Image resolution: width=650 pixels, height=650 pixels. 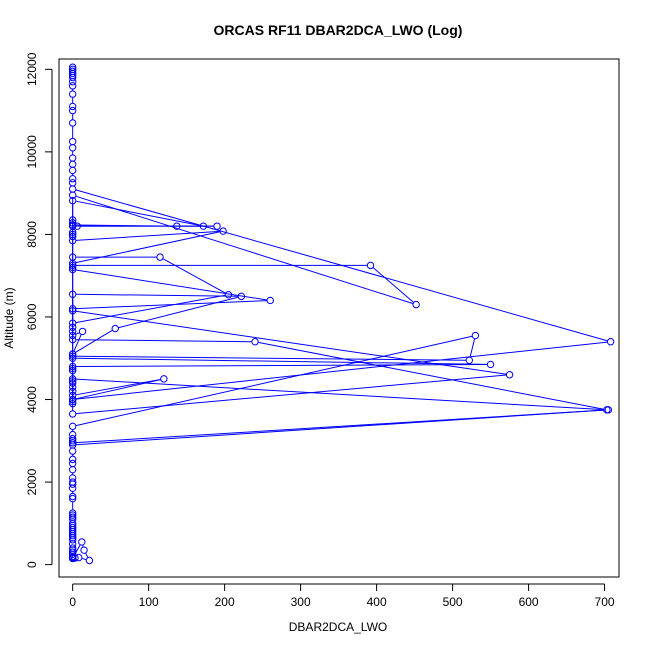 What do you see at coordinates (342, 596) in the screenshot?
I see `x-axis: 0 100 200 300 400 500 600 700` at bounding box center [342, 596].